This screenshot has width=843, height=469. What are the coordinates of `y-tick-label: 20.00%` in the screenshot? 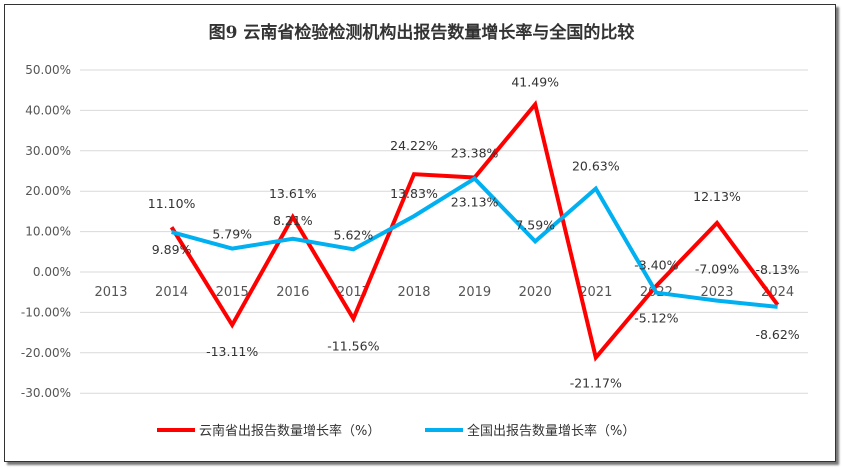 It's located at (48, 191).